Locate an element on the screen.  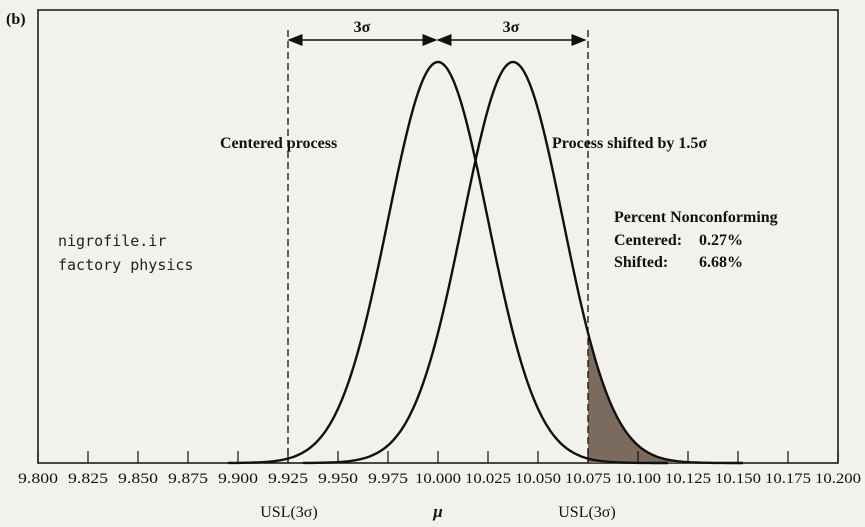
nonconforming-shifted-label: Shifted: is located at coordinates (641, 262).